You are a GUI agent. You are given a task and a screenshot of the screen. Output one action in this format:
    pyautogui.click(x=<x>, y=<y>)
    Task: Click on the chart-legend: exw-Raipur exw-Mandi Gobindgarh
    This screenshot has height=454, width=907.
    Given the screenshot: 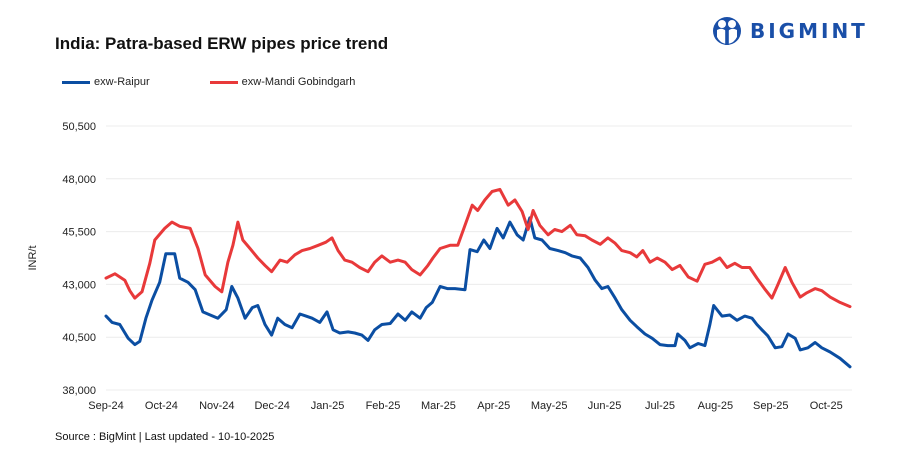 What is the action you would take?
    pyautogui.click(x=238, y=82)
    